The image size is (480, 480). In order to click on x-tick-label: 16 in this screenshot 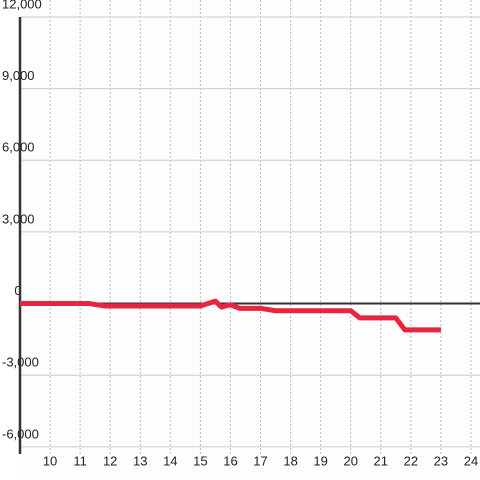, I will do `click(230, 460)`.